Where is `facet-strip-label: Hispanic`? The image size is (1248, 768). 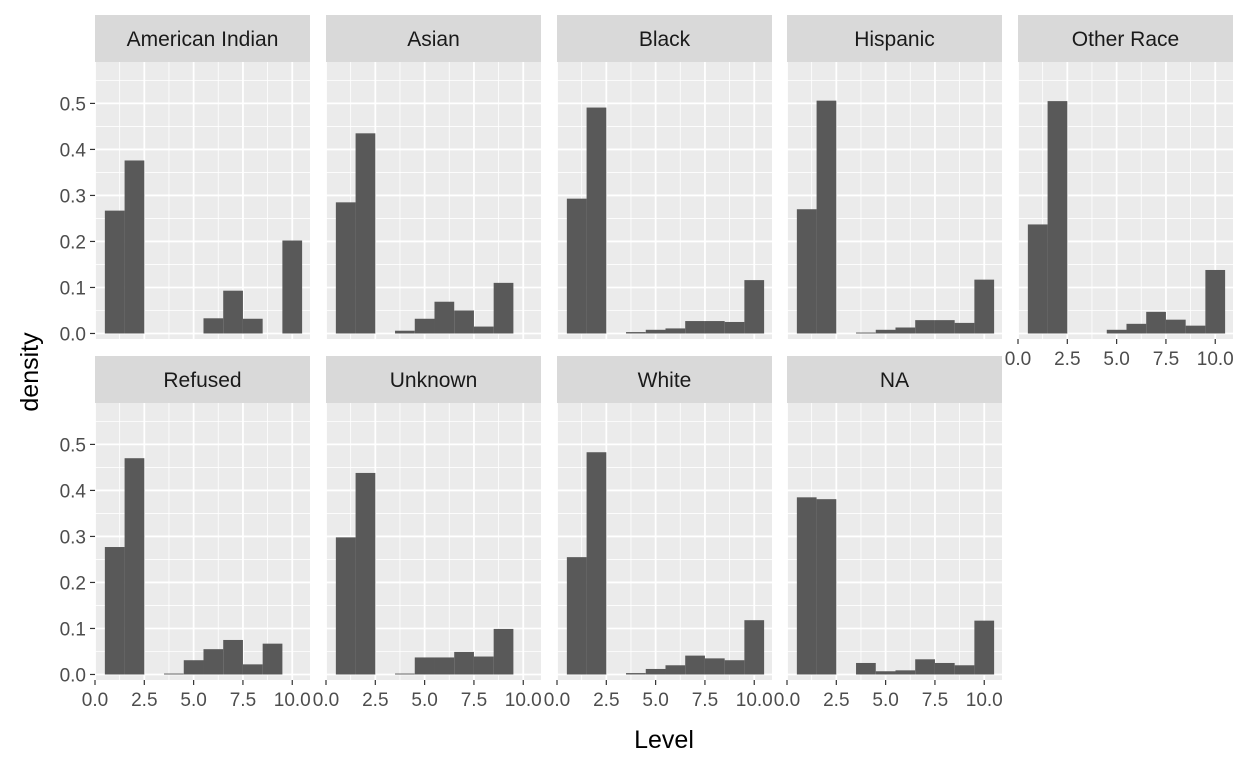
facet-strip-label: Hispanic is located at coordinates (894, 39).